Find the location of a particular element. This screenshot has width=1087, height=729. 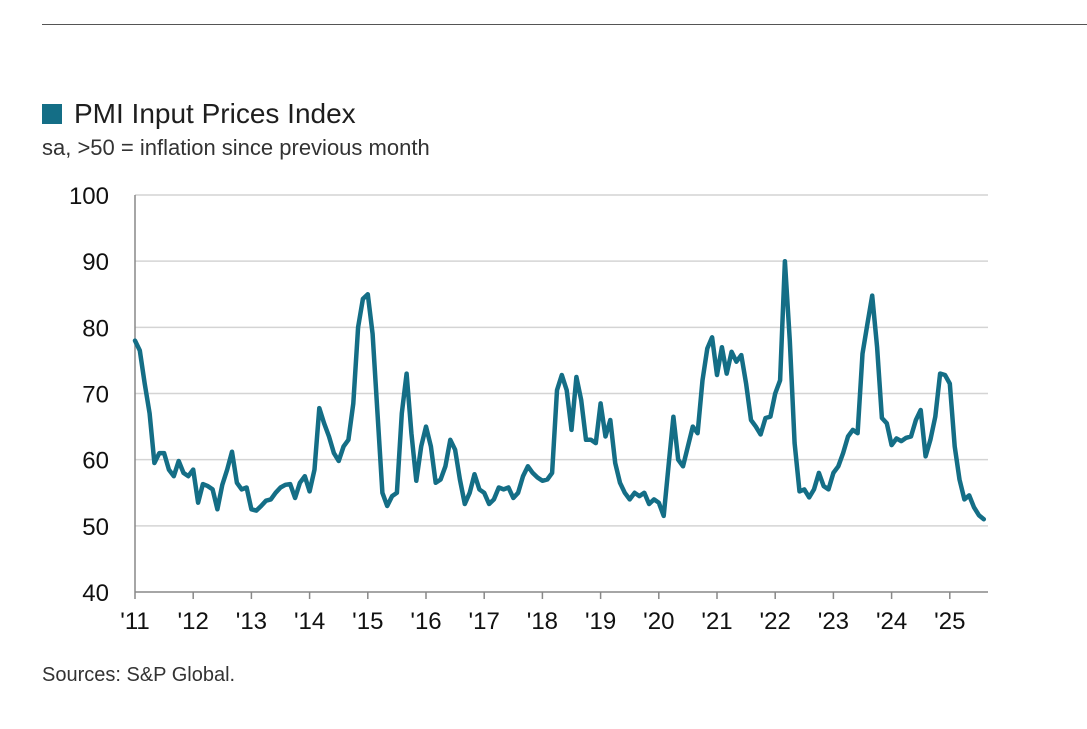

x-tick-label: '25 is located at coordinates (949, 621).